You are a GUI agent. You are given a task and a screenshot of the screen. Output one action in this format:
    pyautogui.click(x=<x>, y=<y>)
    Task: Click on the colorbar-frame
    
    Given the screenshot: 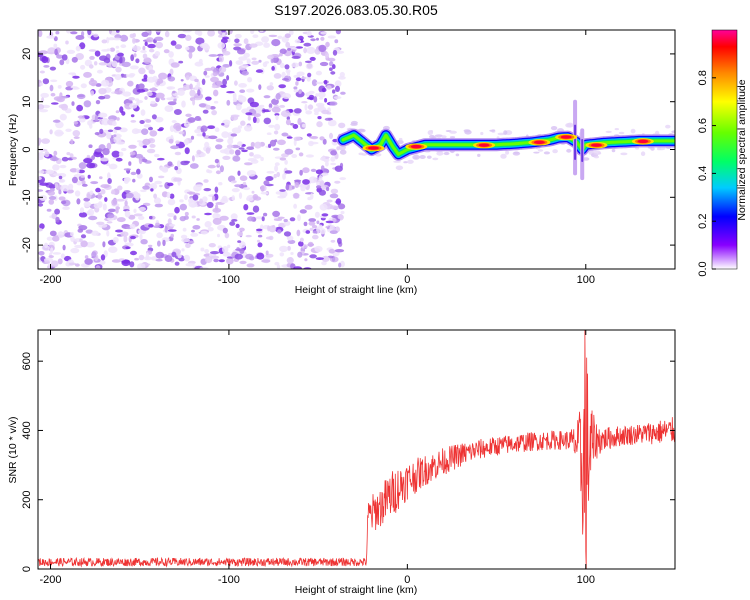 What is the action you would take?
    pyautogui.click(x=724, y=149)
    